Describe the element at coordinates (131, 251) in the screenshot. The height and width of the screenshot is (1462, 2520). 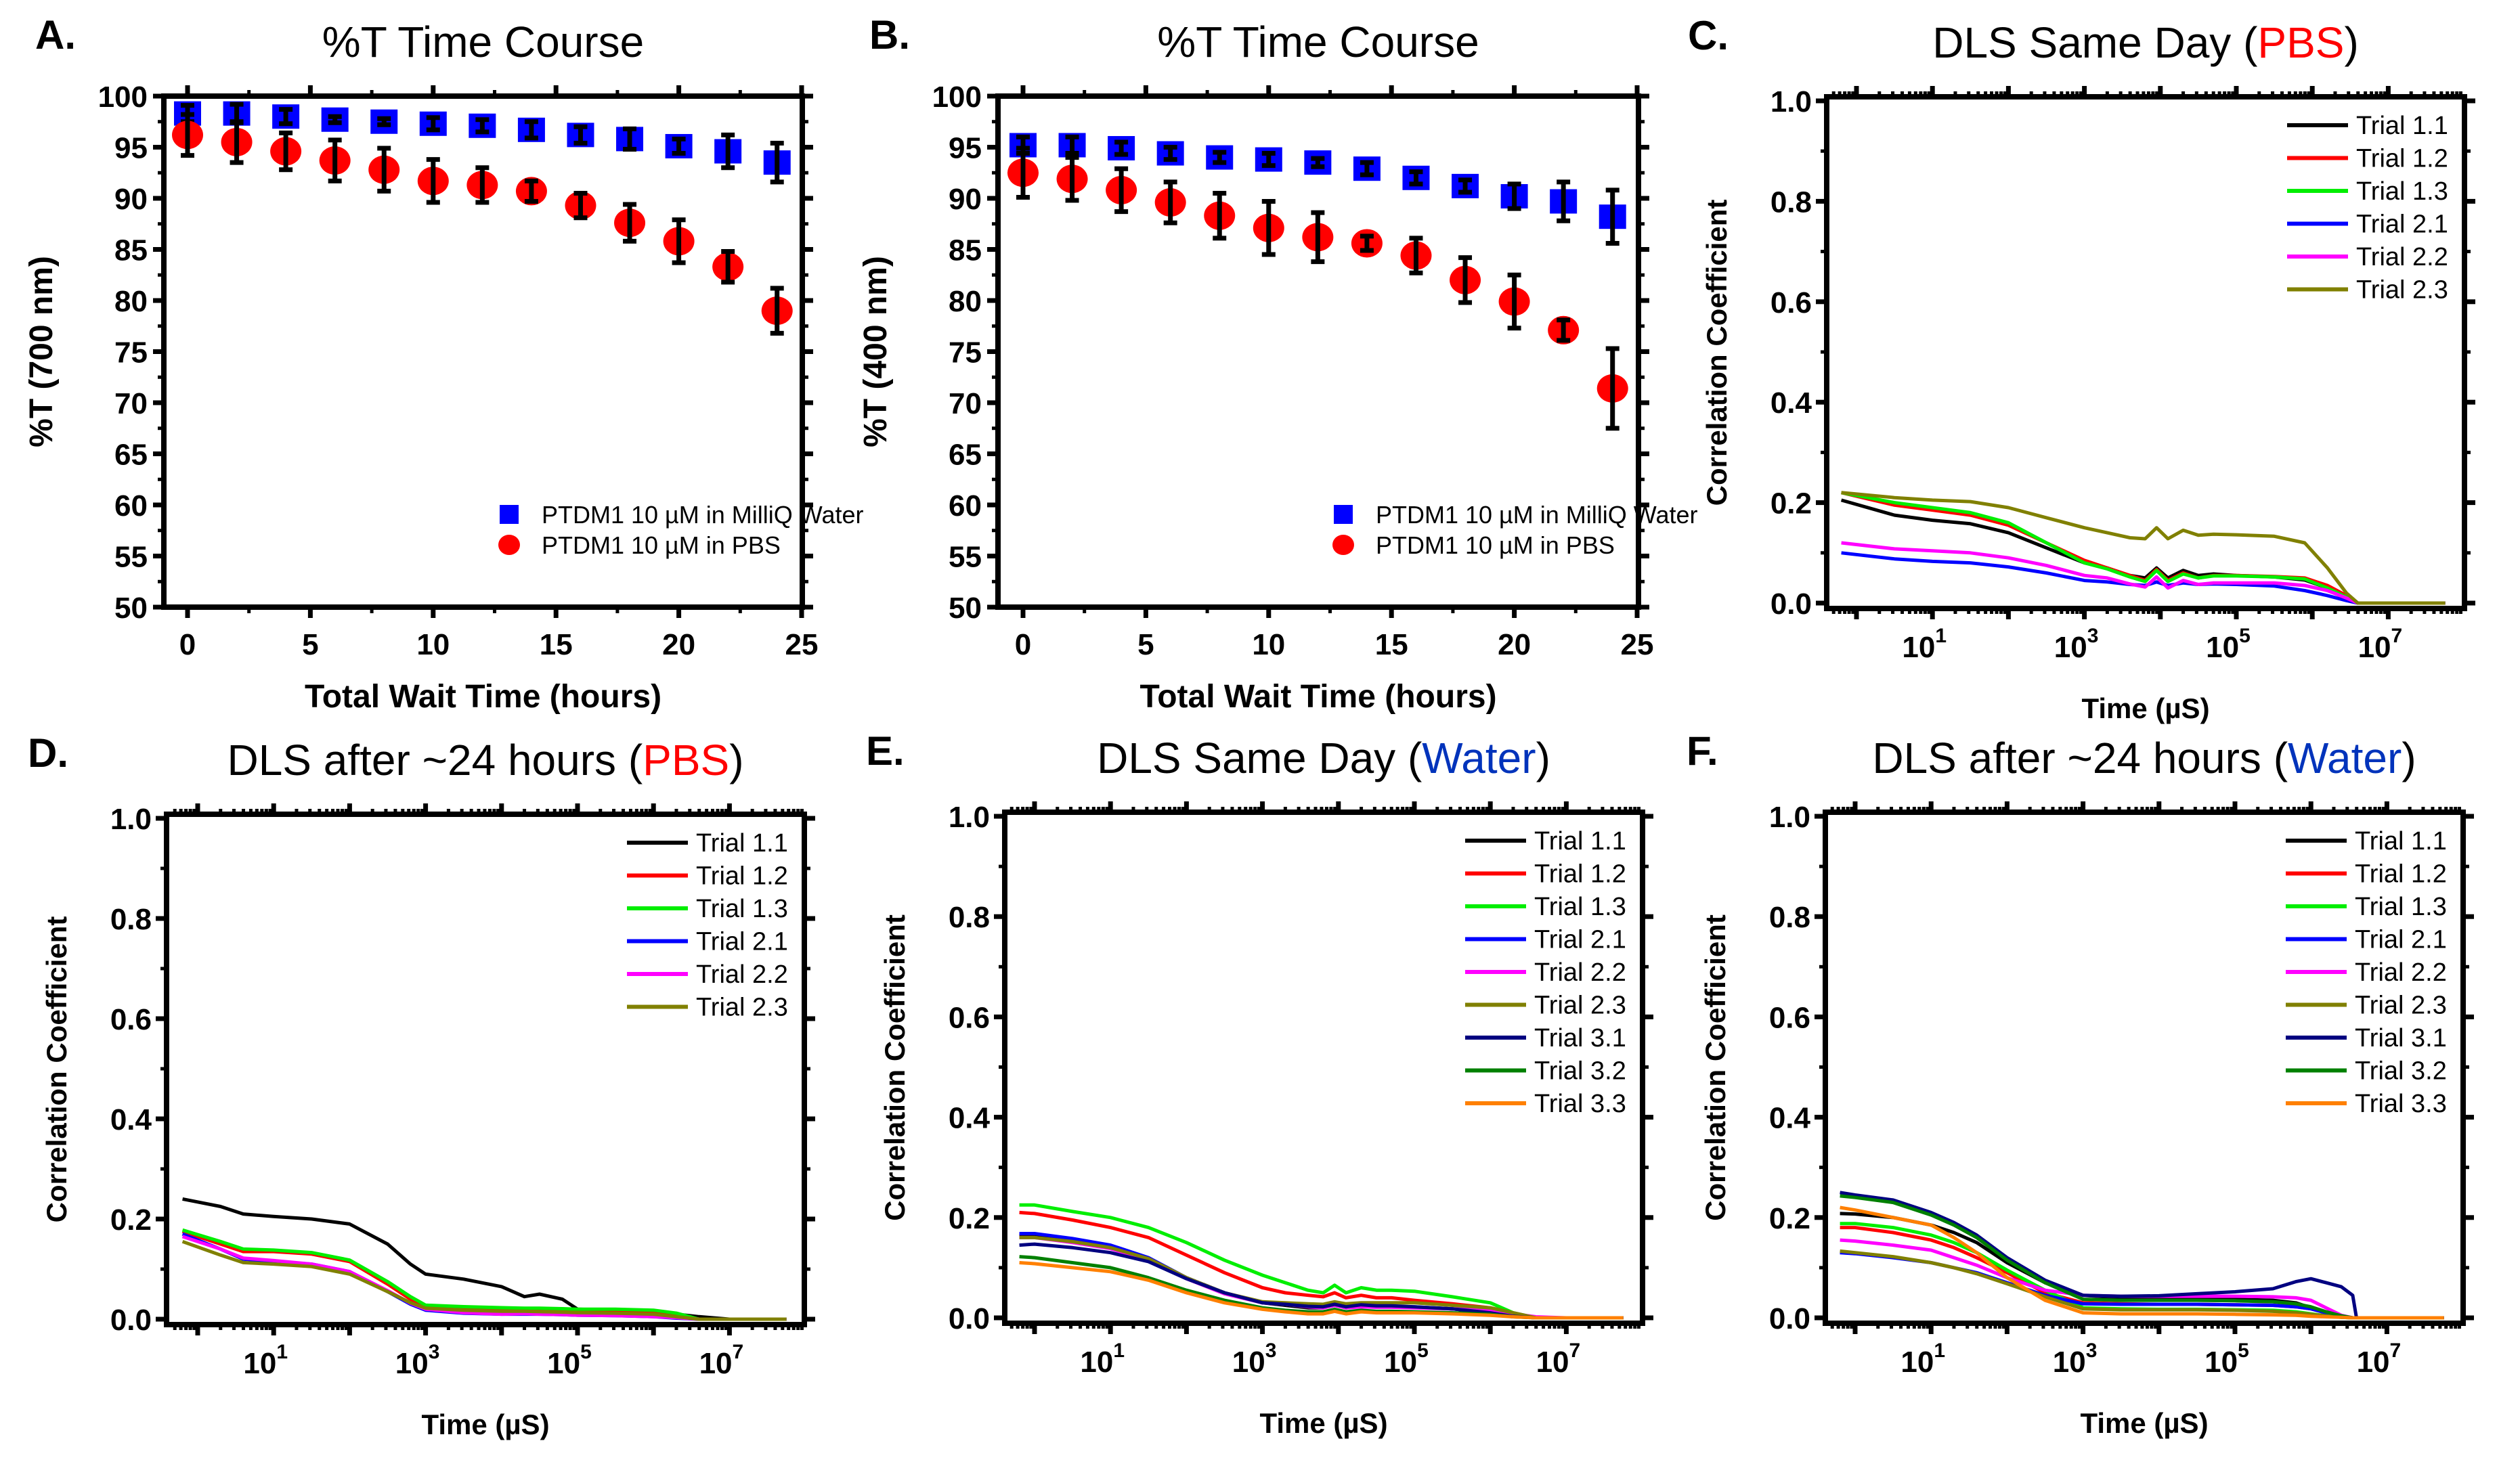
I see `y-tick-label: 85` at that location.